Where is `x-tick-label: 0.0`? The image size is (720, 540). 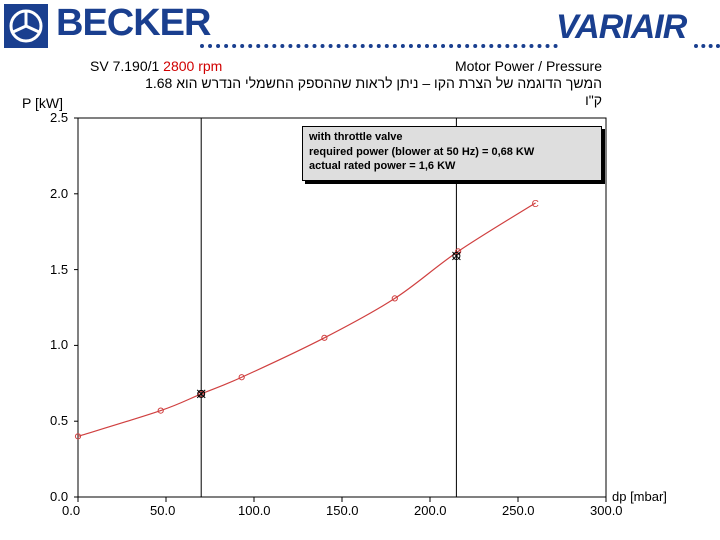 x-tick-label: 0.0 is located at coordinates (71, 510).